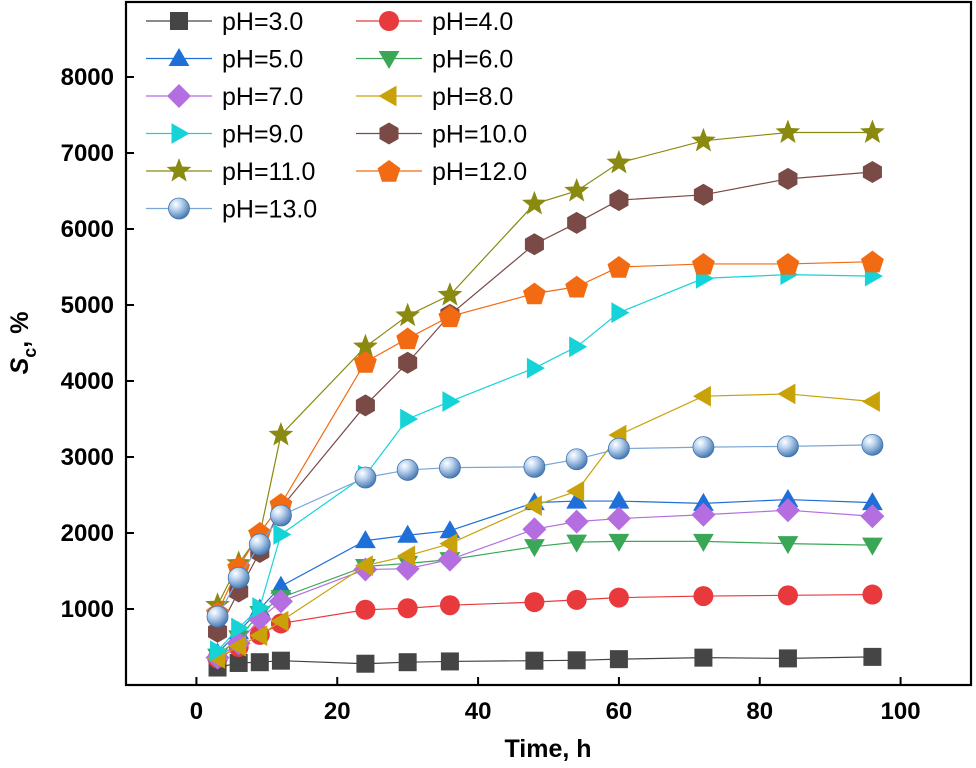  Describe the element at coordinates (434, 22) in the screenshot. I see `legend-item-ph-4-0: pH=4.0` at that location.